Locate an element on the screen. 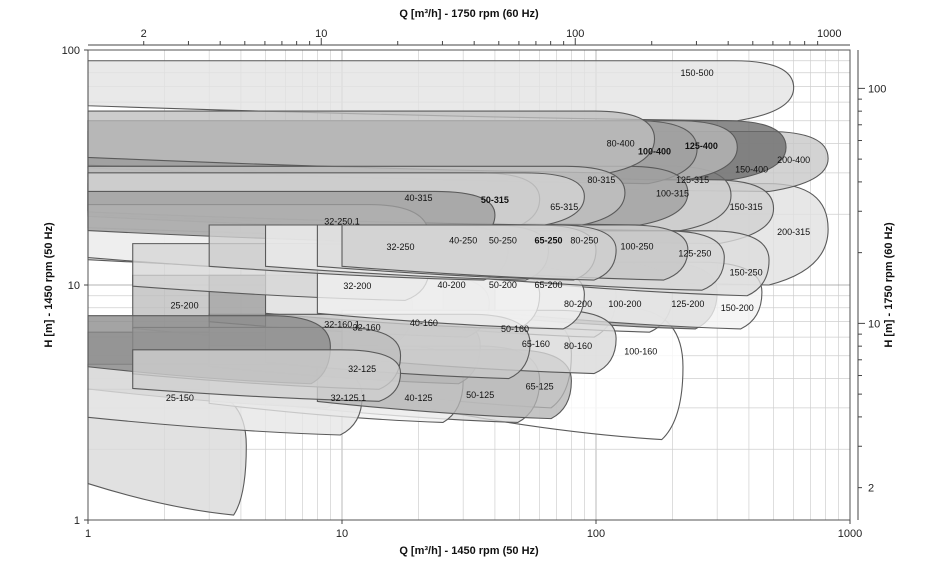 The image size is (938, 566). pump-label-125-200: 125-200 is located at coordinates (687, 304).